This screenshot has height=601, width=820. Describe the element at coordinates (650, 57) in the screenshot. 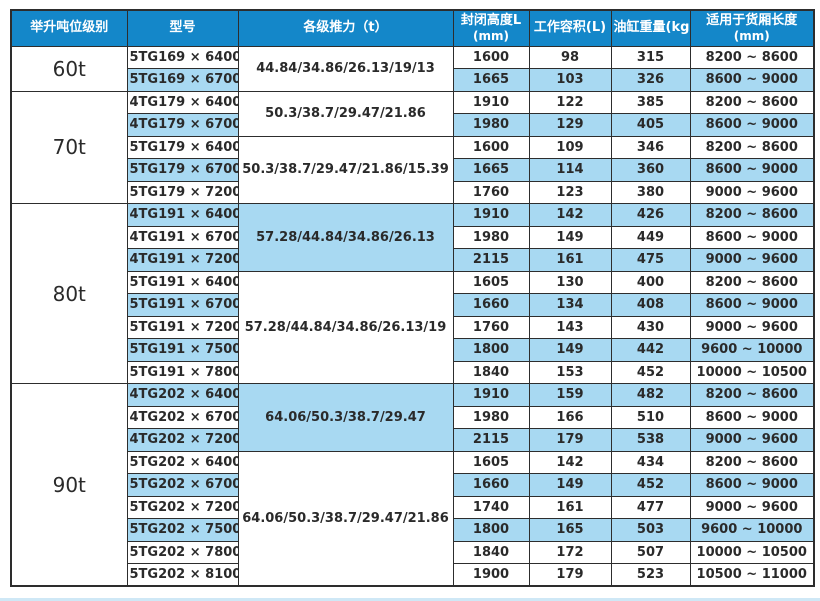

I see `cylinder-weight-cell: 315` at that location.